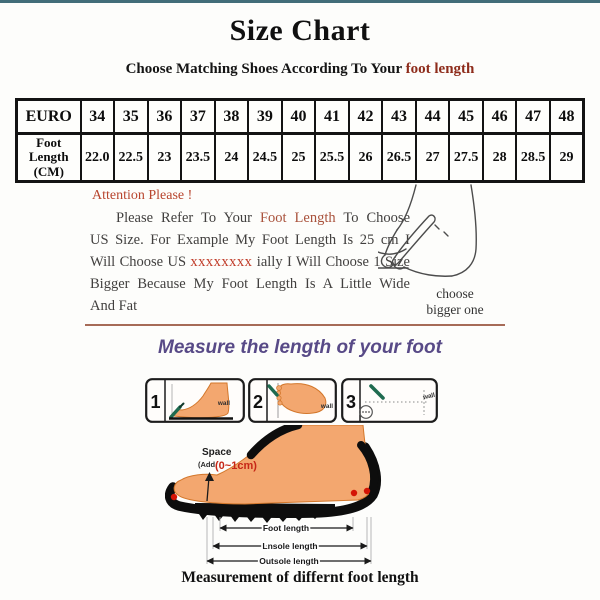  I want to click on table-cell: 36, so click(164, 116).